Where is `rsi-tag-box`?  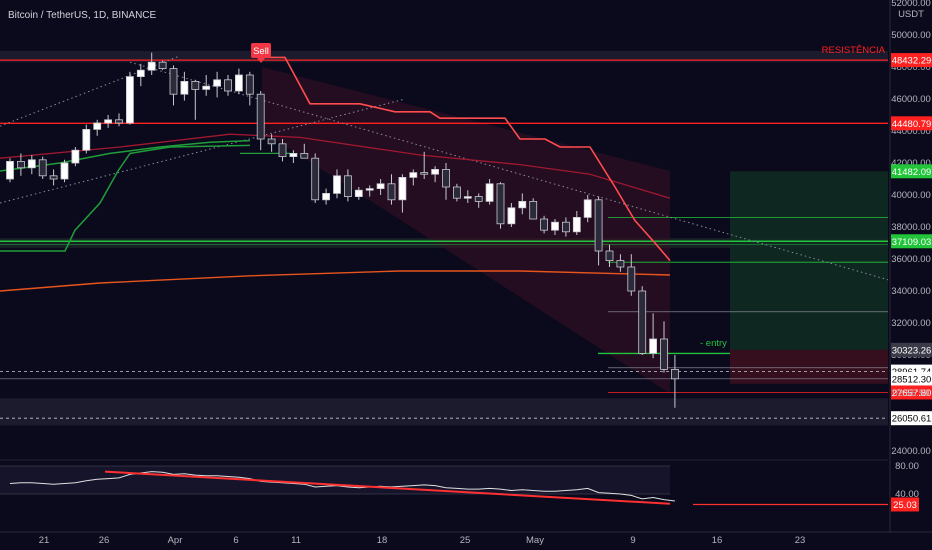
rsi-tag-box is located at coordinates (905, 504).